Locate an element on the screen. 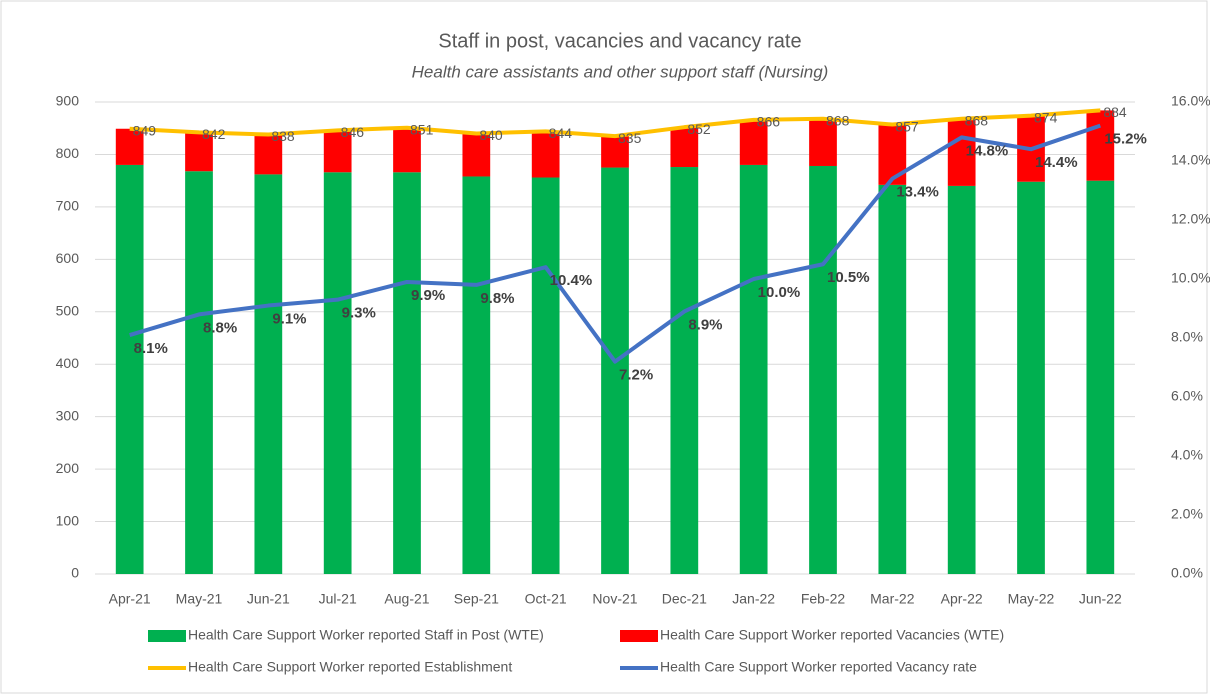 The height and width of the screenshot is (696, 1210). x-tick-label: May-21 is located at coordinates (199, 599).